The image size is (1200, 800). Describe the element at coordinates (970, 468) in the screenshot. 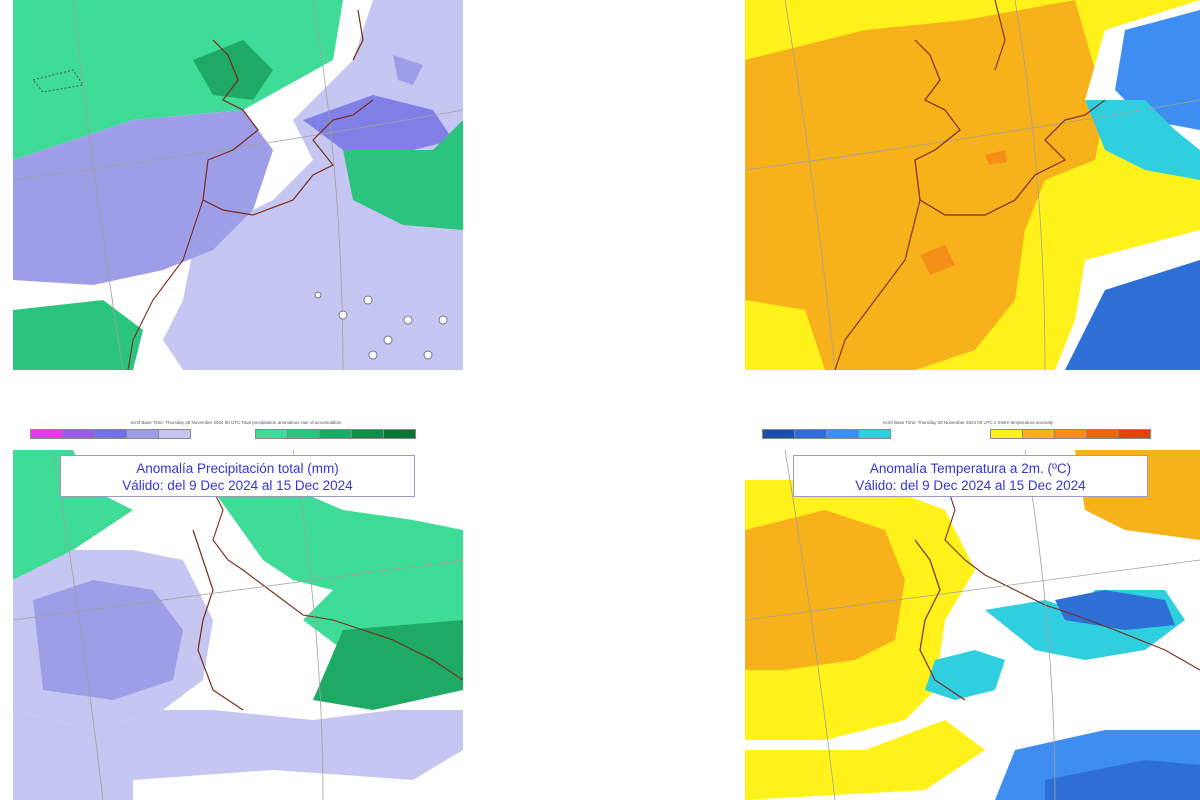

I see `temp-title: Anomalía Temperatura a 2m. (ºC)` at that location.